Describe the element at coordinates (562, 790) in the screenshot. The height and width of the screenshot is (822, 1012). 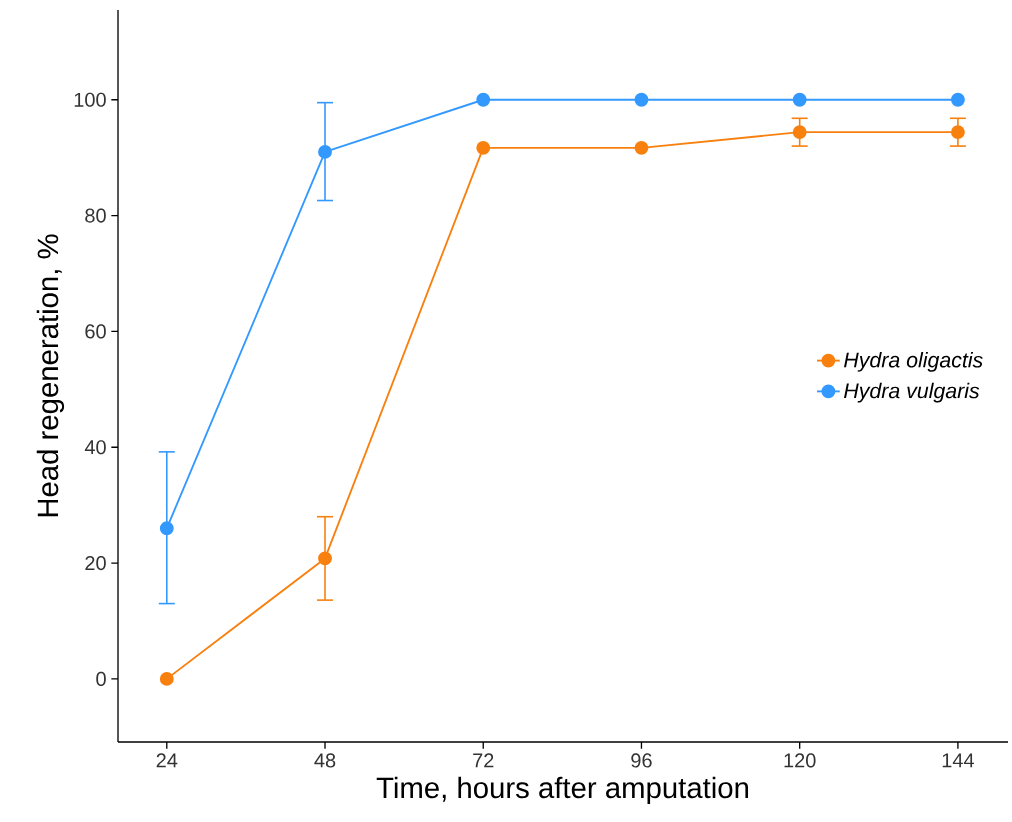
I see `x-axis-title: Time, hours after amputation` at that location.